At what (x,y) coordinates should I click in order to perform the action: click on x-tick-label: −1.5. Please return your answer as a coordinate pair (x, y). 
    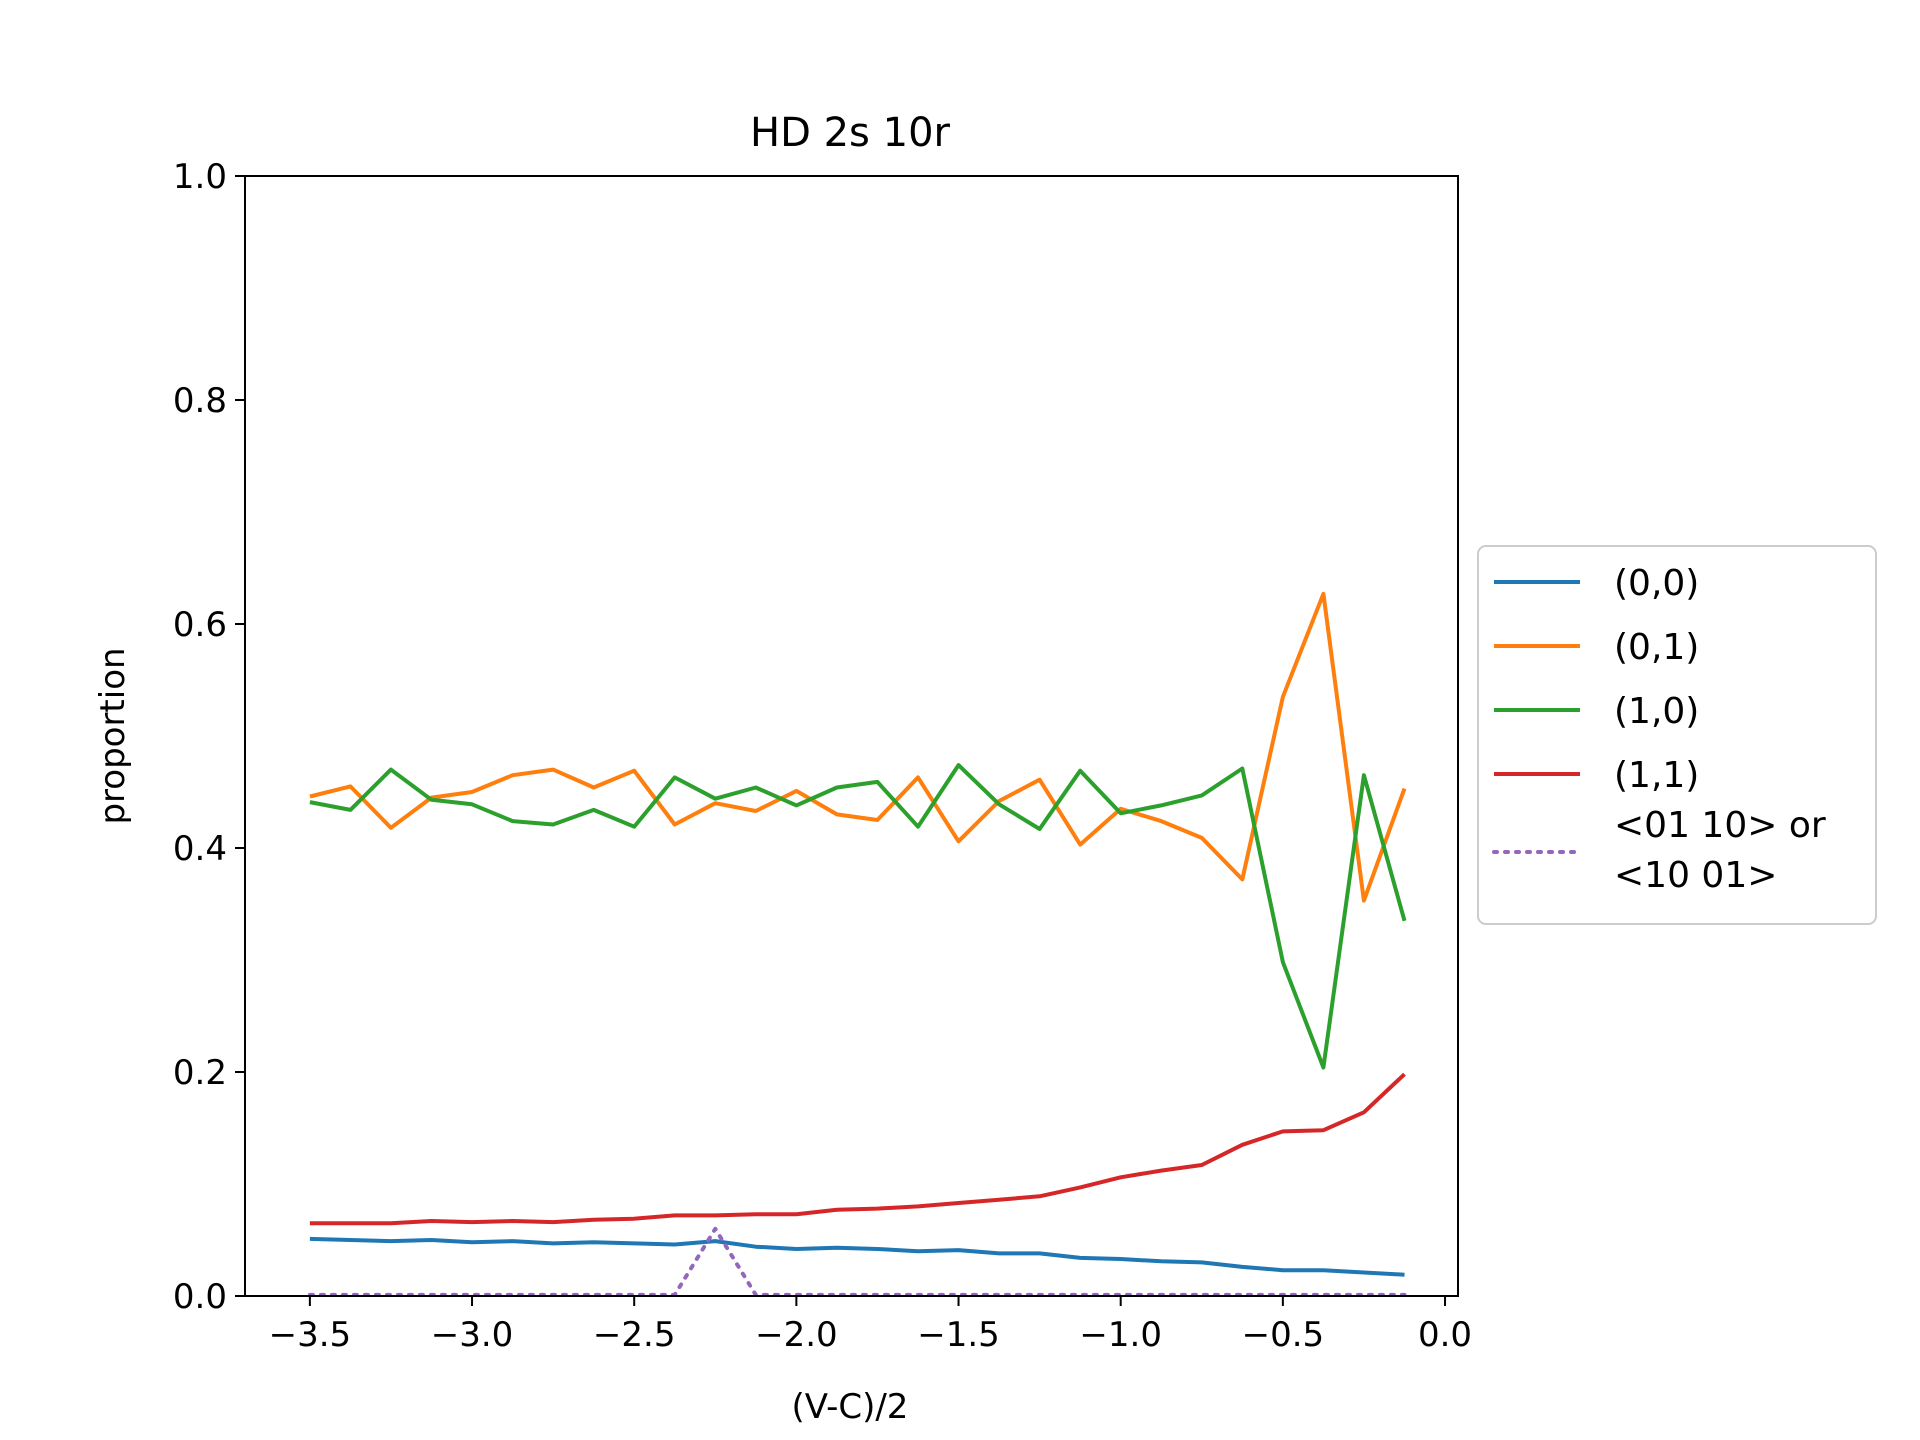
    Looking at the image, I should click on (958, 1335).